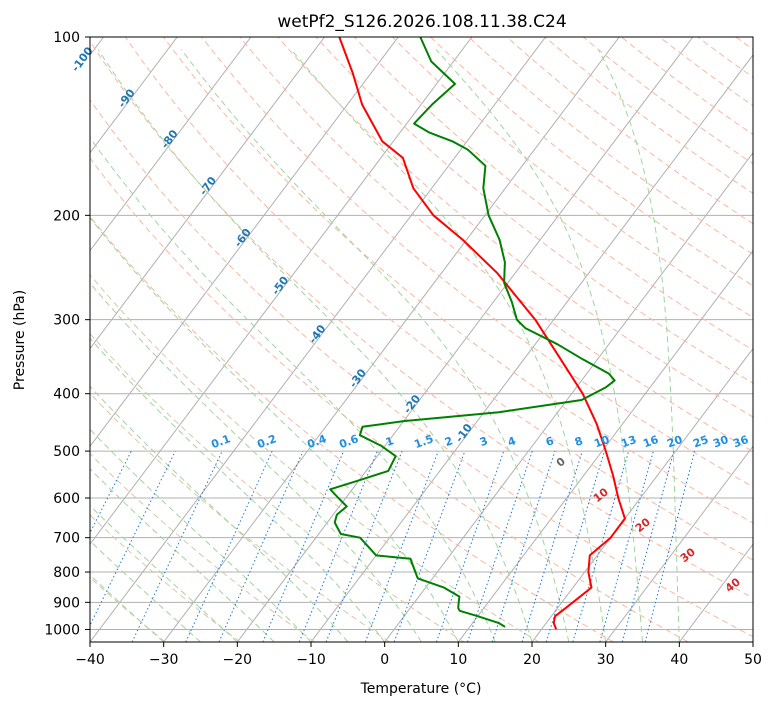 Image resolution: width=775 pixels, height=708 pixels. What do you see at coordinates (412, 404) in the screenshot?
I see `isotherm-label: -20` at bounding box center [412, 404].